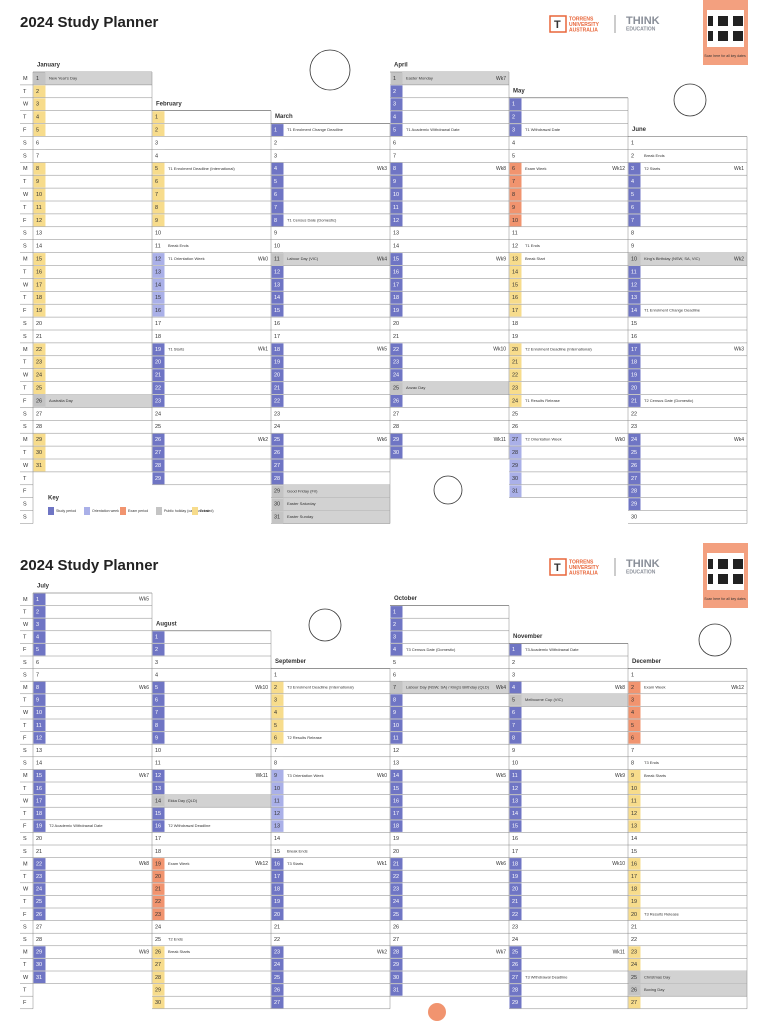 The height and width of the screenshot is (1024, 768). I want to click on week-label: Wk10, so click(499, 350).